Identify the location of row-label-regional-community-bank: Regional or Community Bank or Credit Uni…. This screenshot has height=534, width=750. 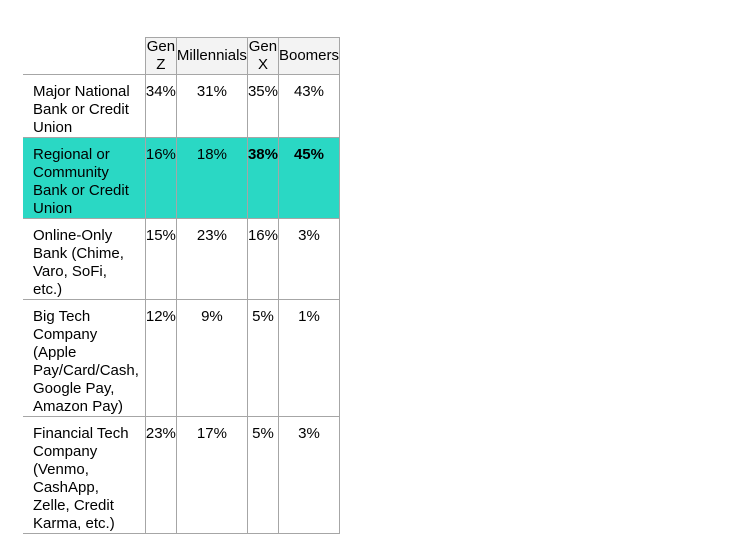
(84, 178).